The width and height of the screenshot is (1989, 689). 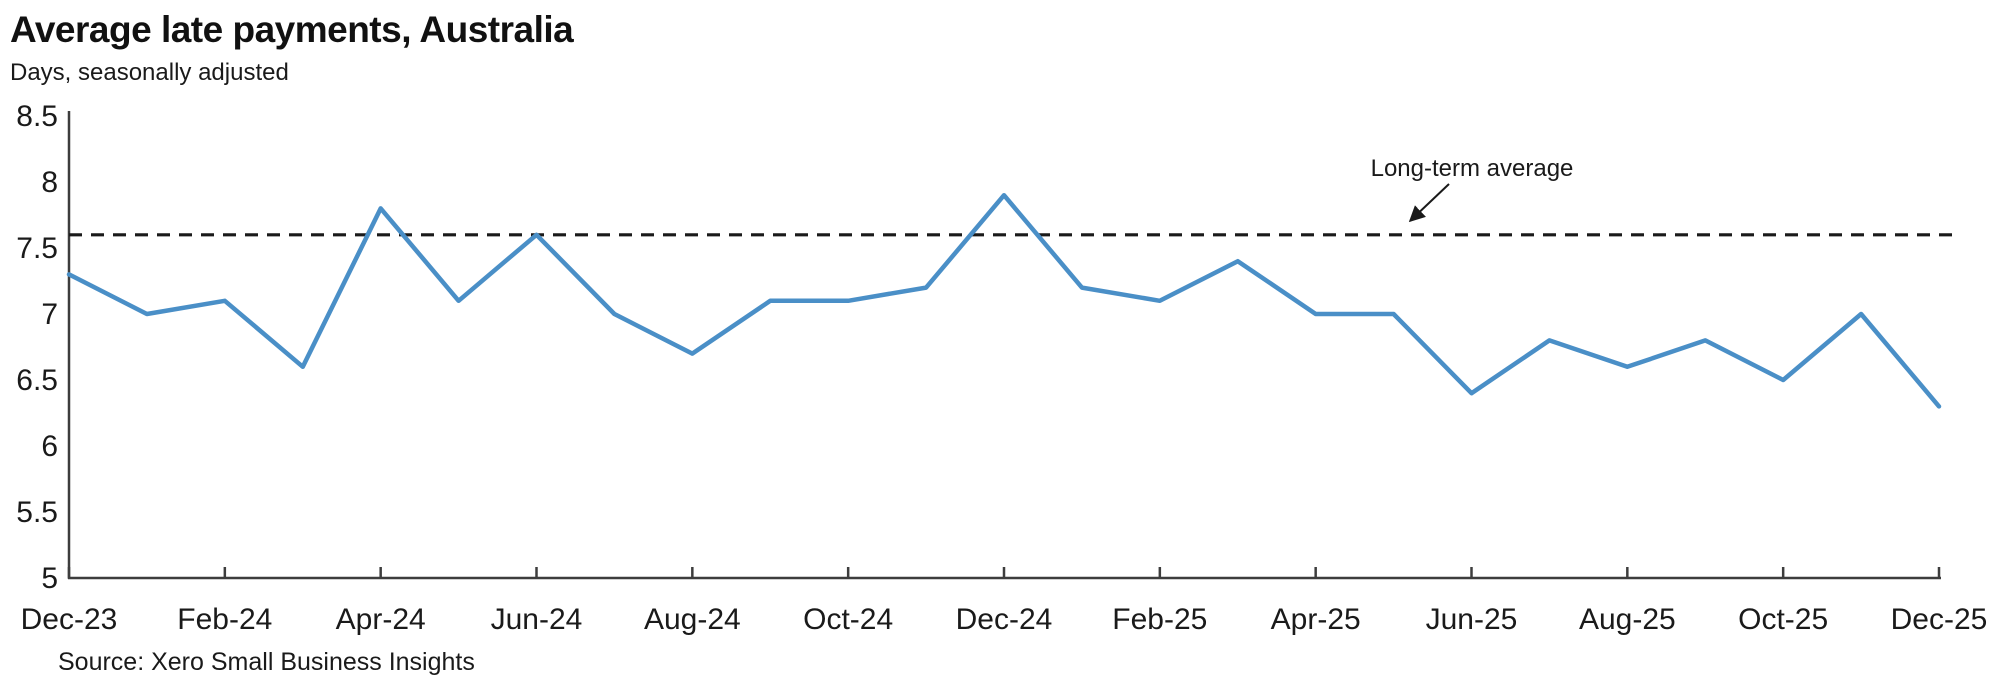 What do you see at coordinates (1783, 619) in the screenshot?
I see `x-tick-label: Oct-25` at bounding box center [1783, 619].